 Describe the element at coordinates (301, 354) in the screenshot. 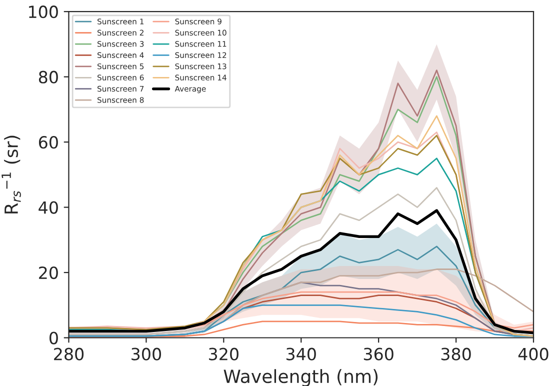

I see `x-tick-label: 340` at that location.